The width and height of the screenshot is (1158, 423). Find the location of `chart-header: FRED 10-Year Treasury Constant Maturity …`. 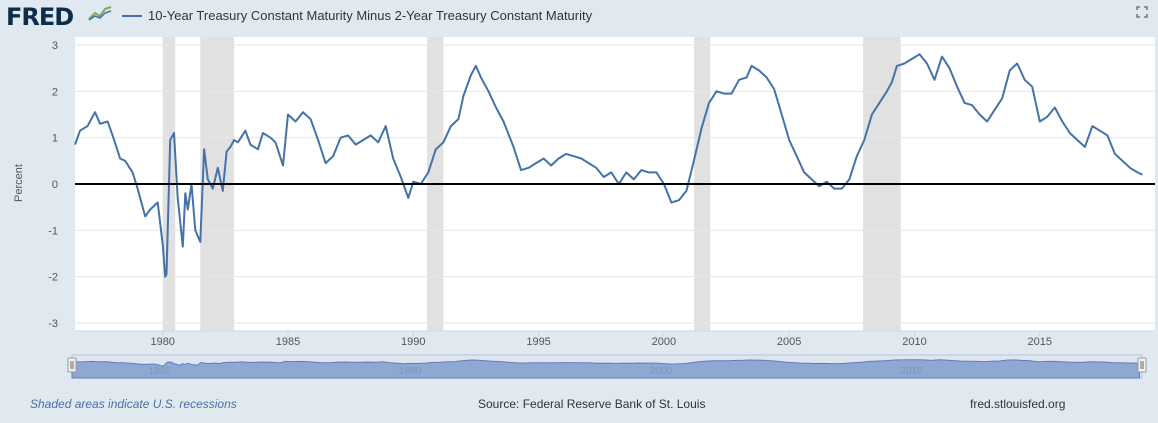

chart-header: FRED 10-Year Treasury Constant Maturity … is located at coordinates (579, 17).